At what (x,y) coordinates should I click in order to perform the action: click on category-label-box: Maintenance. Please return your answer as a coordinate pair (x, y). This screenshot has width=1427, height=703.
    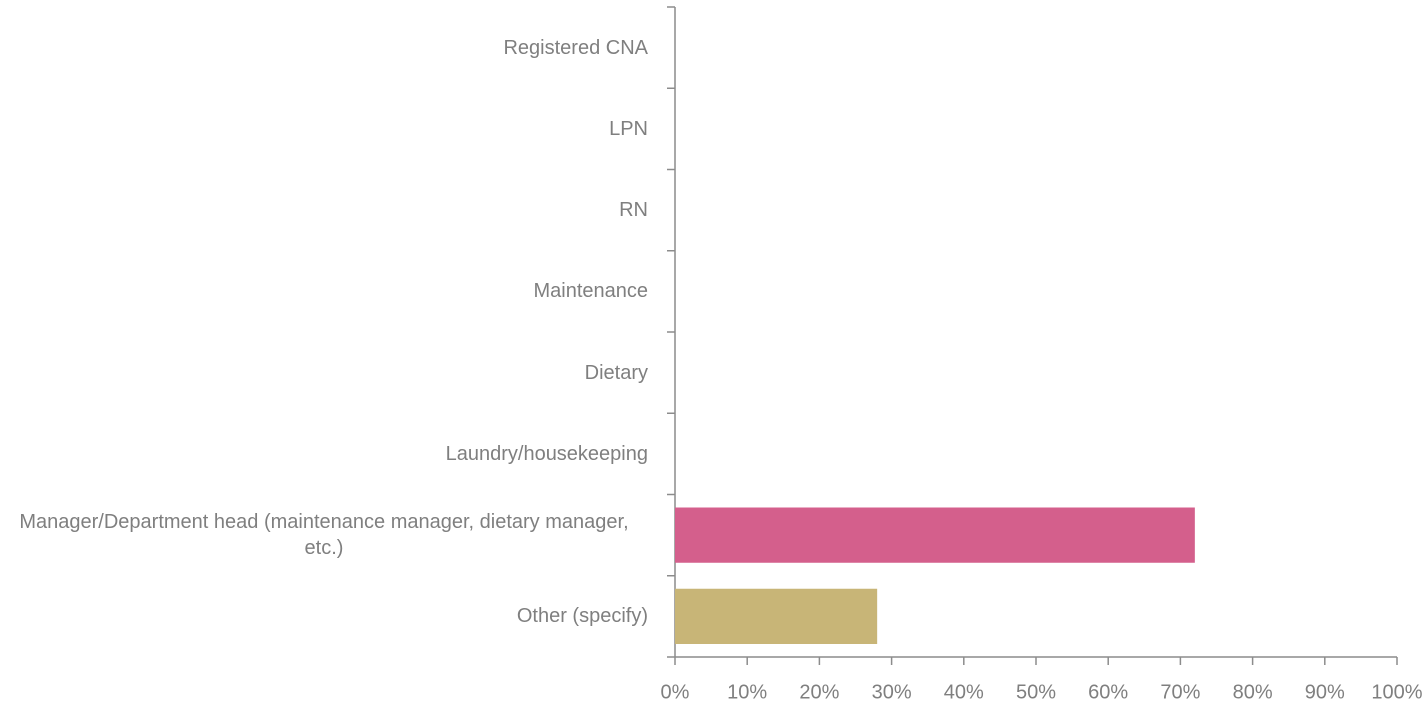
    Looking at the image, I should click on (590, 291).